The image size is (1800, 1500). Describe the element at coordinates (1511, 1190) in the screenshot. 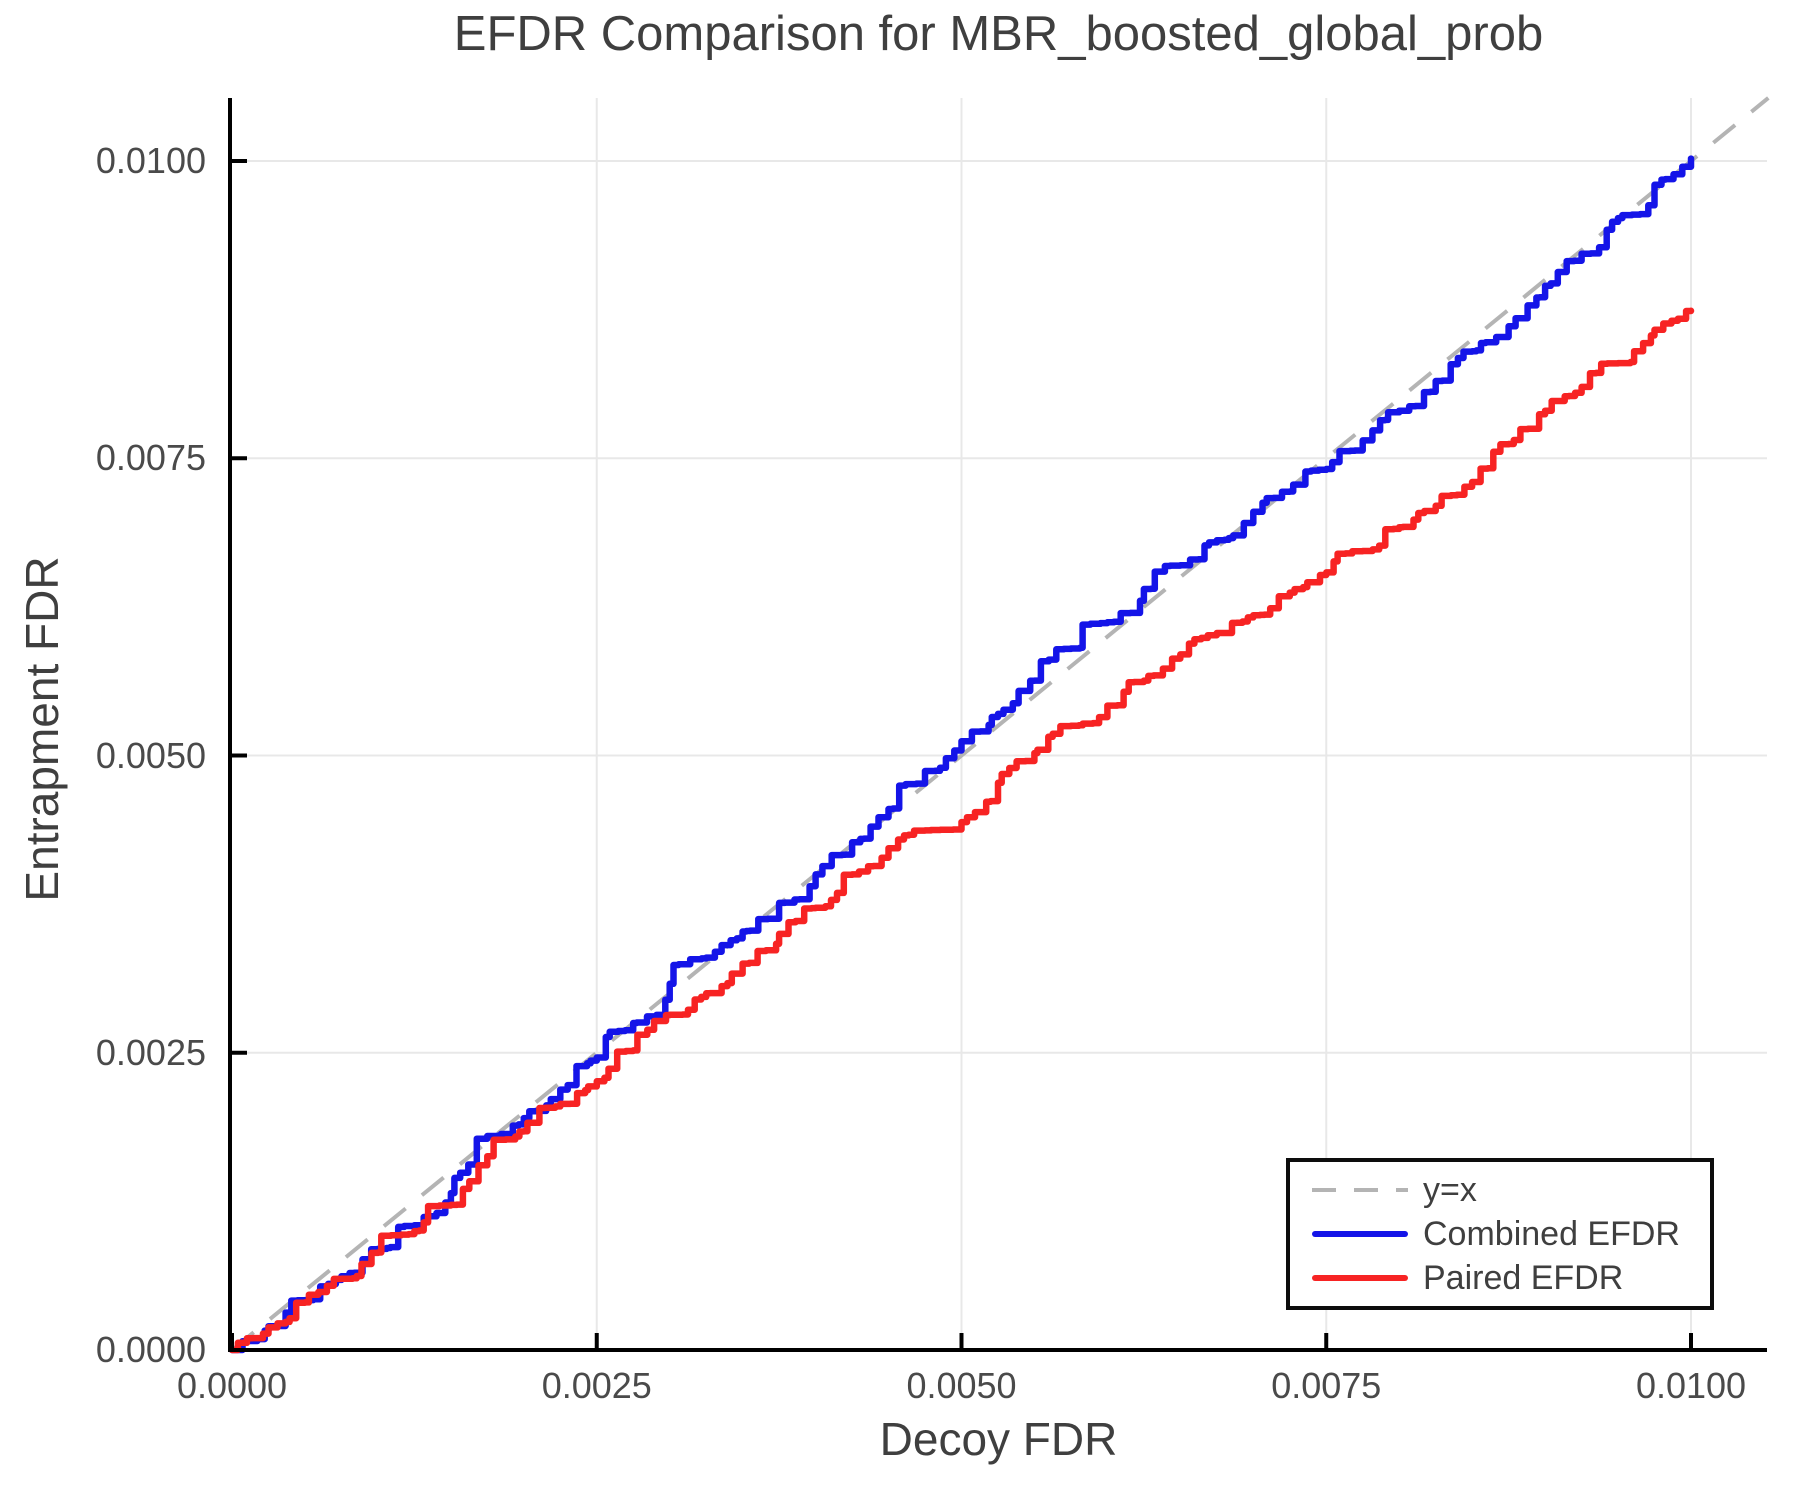

I see `legend-item-identity: y=x` at that location.